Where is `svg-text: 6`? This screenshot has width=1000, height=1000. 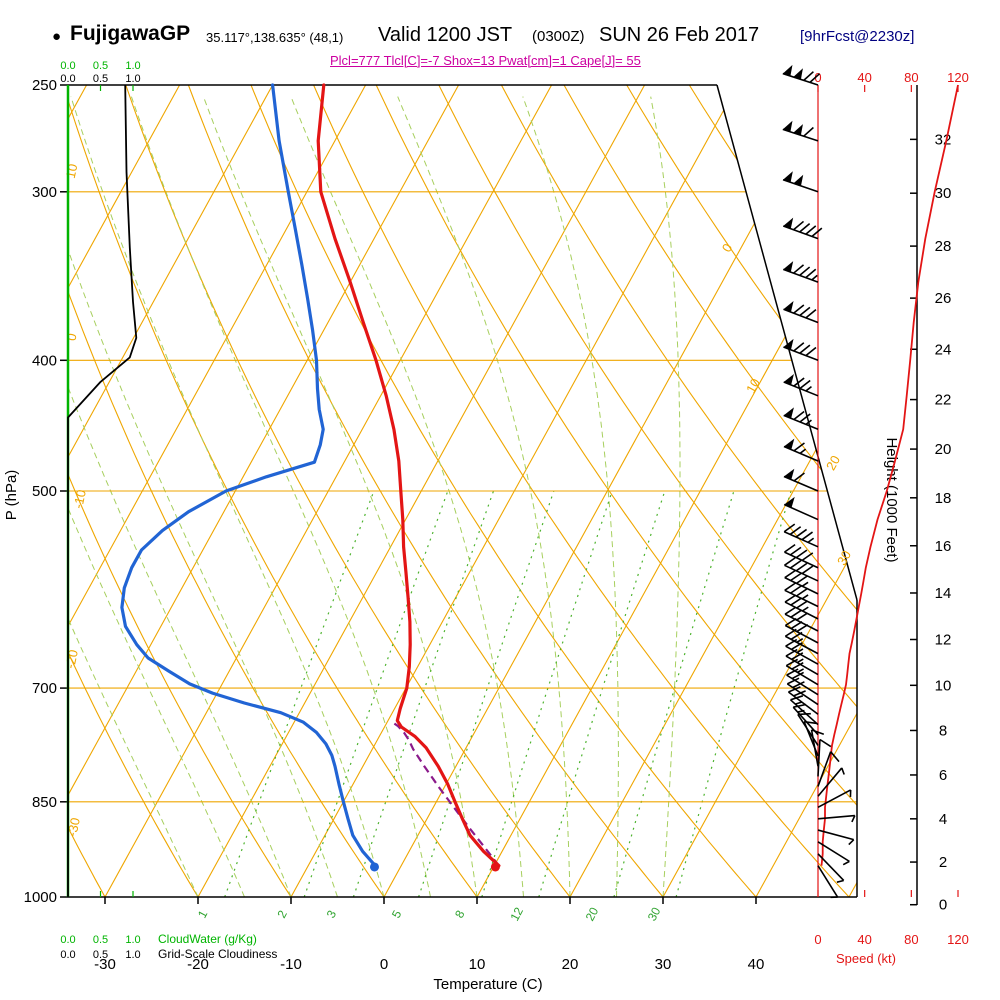
svg-text: 6 is located at coordinates (943, 775).